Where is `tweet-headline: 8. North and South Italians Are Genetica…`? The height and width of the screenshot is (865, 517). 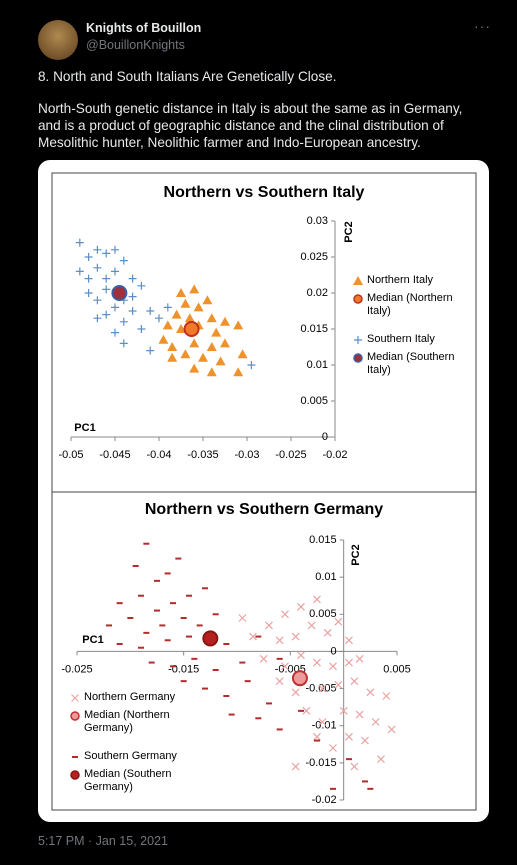 tweet-headline: 8. North and South Italians Are Genetica… is located at coordinates (187, 76).